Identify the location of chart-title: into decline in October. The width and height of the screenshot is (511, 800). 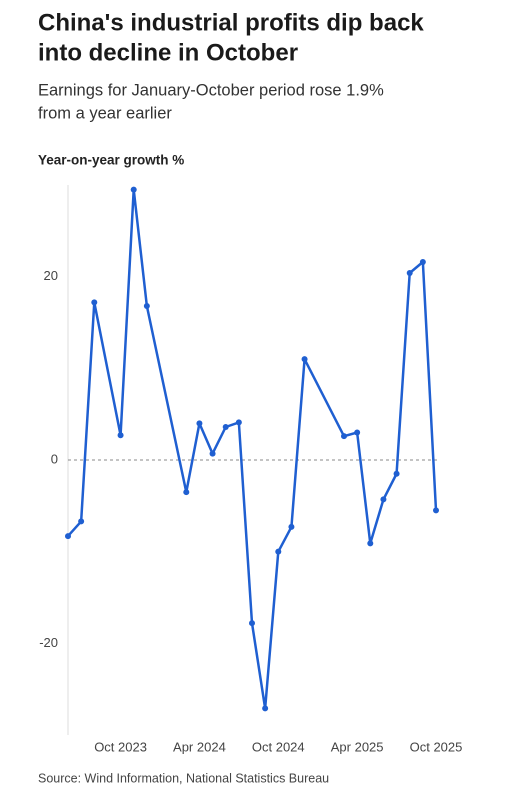
(168, 52).